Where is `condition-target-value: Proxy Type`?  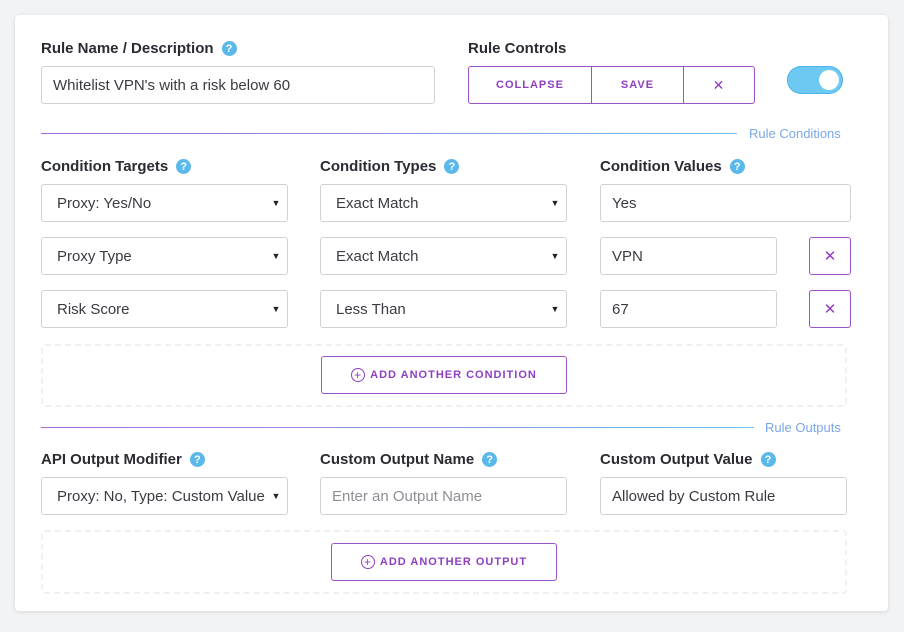 condition-target-value: Proxy Type is located at coordinates (94, 256).